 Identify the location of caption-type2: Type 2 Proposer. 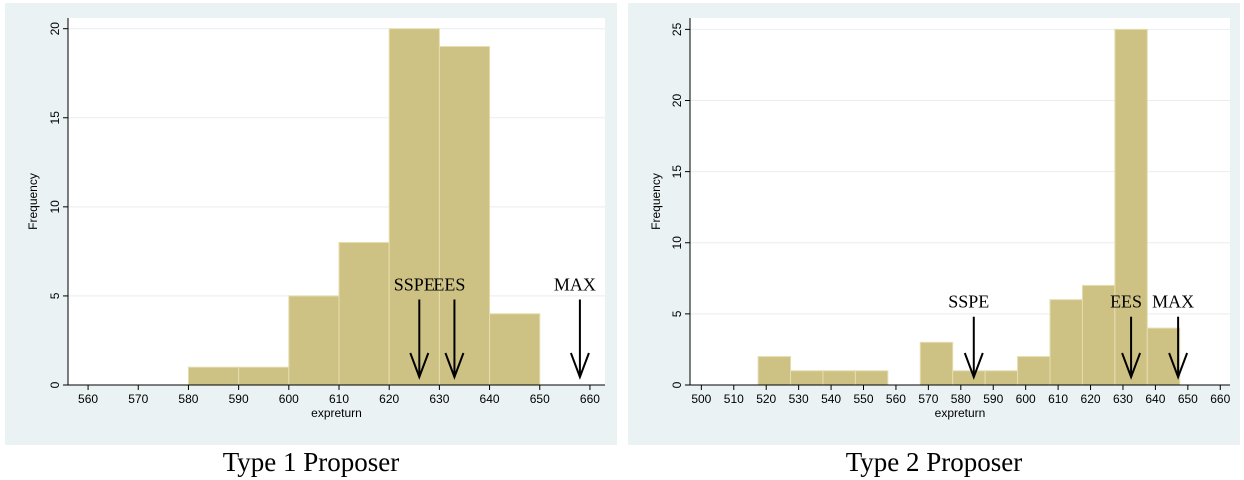
(934, 462).